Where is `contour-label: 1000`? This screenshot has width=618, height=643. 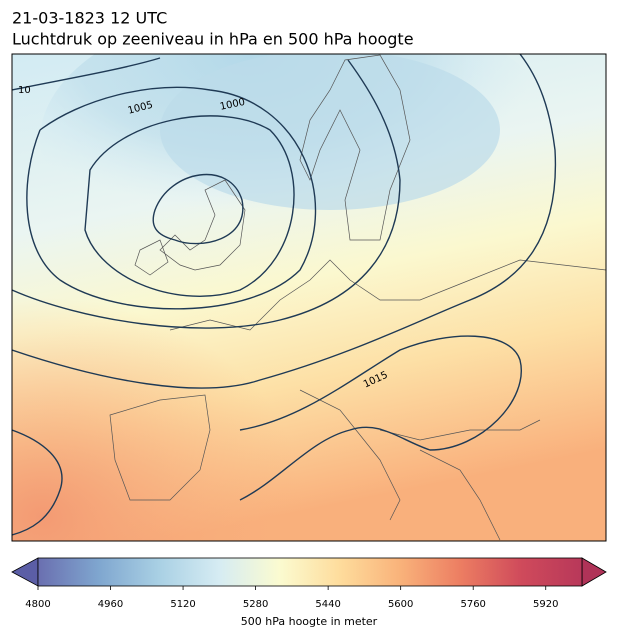
contour-label: 1000 is located at coordinates (232, 105).